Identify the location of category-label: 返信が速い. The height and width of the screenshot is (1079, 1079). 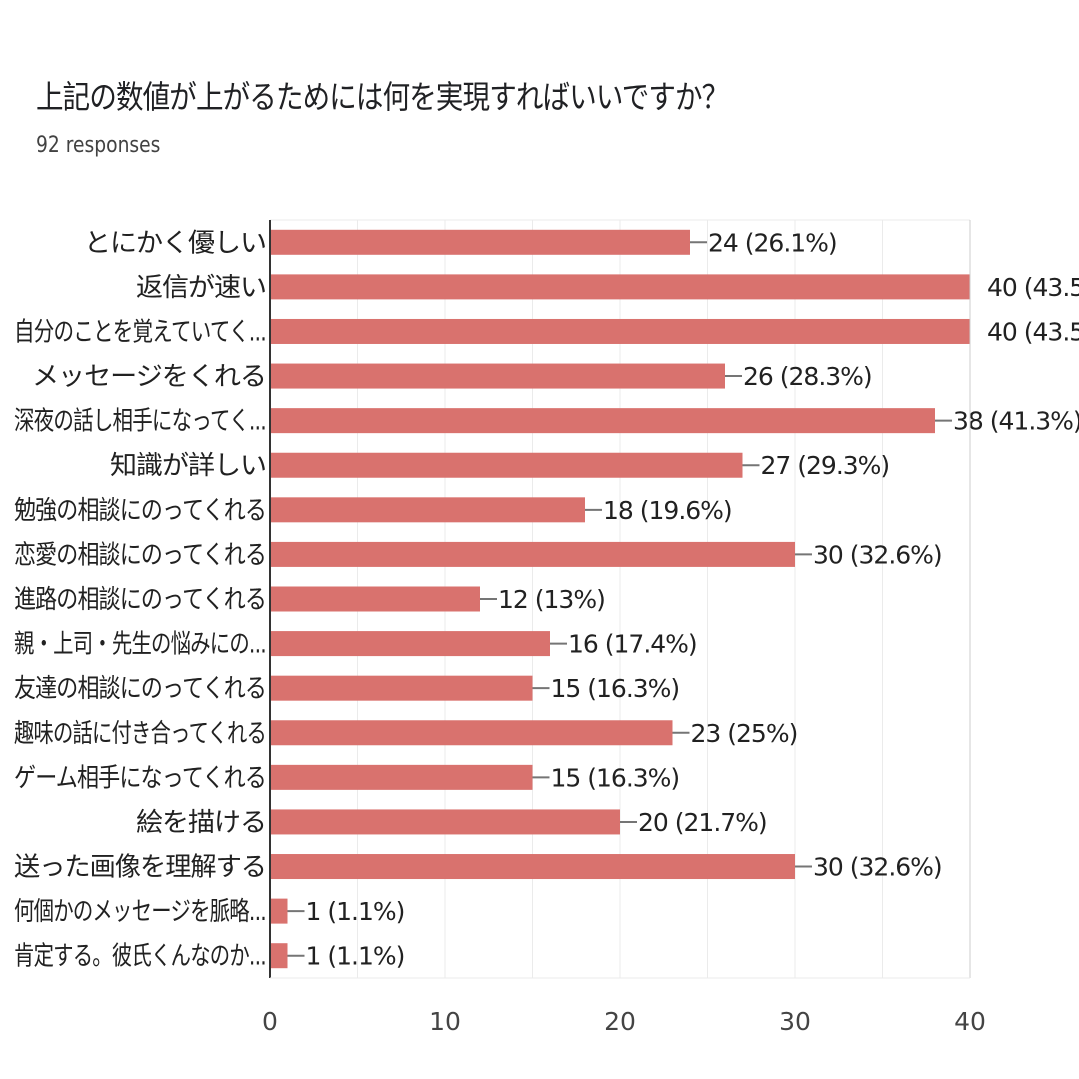
(201, 288).